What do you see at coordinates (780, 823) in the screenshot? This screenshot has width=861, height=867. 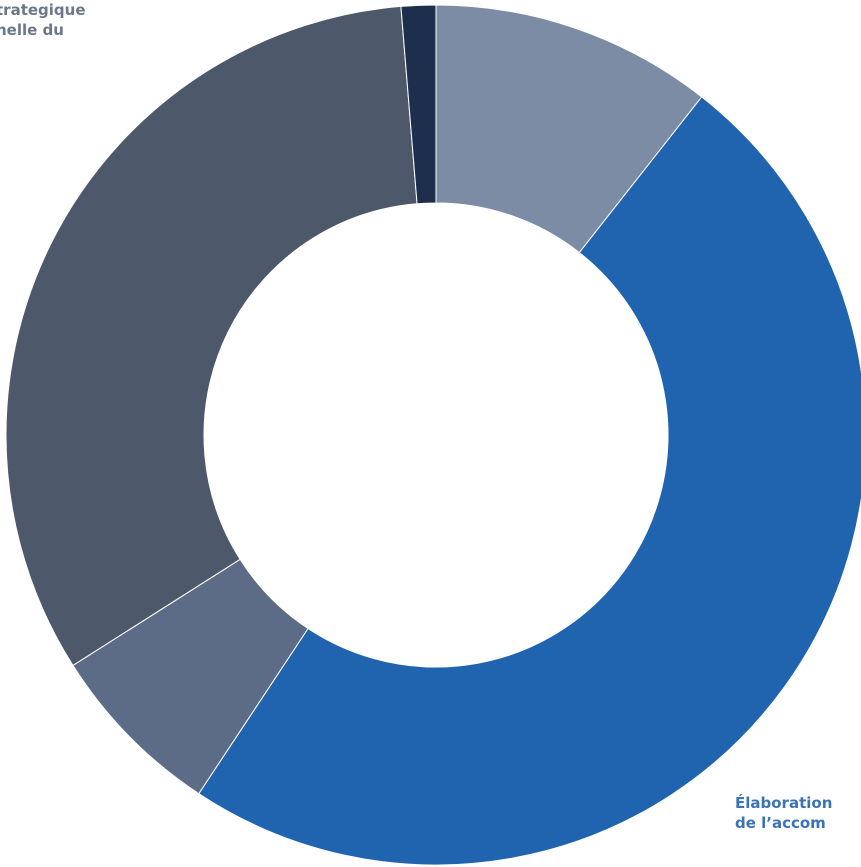 I see `annotation-bottom-right-line-2: de l’accom` at bounding box center [780, 823].